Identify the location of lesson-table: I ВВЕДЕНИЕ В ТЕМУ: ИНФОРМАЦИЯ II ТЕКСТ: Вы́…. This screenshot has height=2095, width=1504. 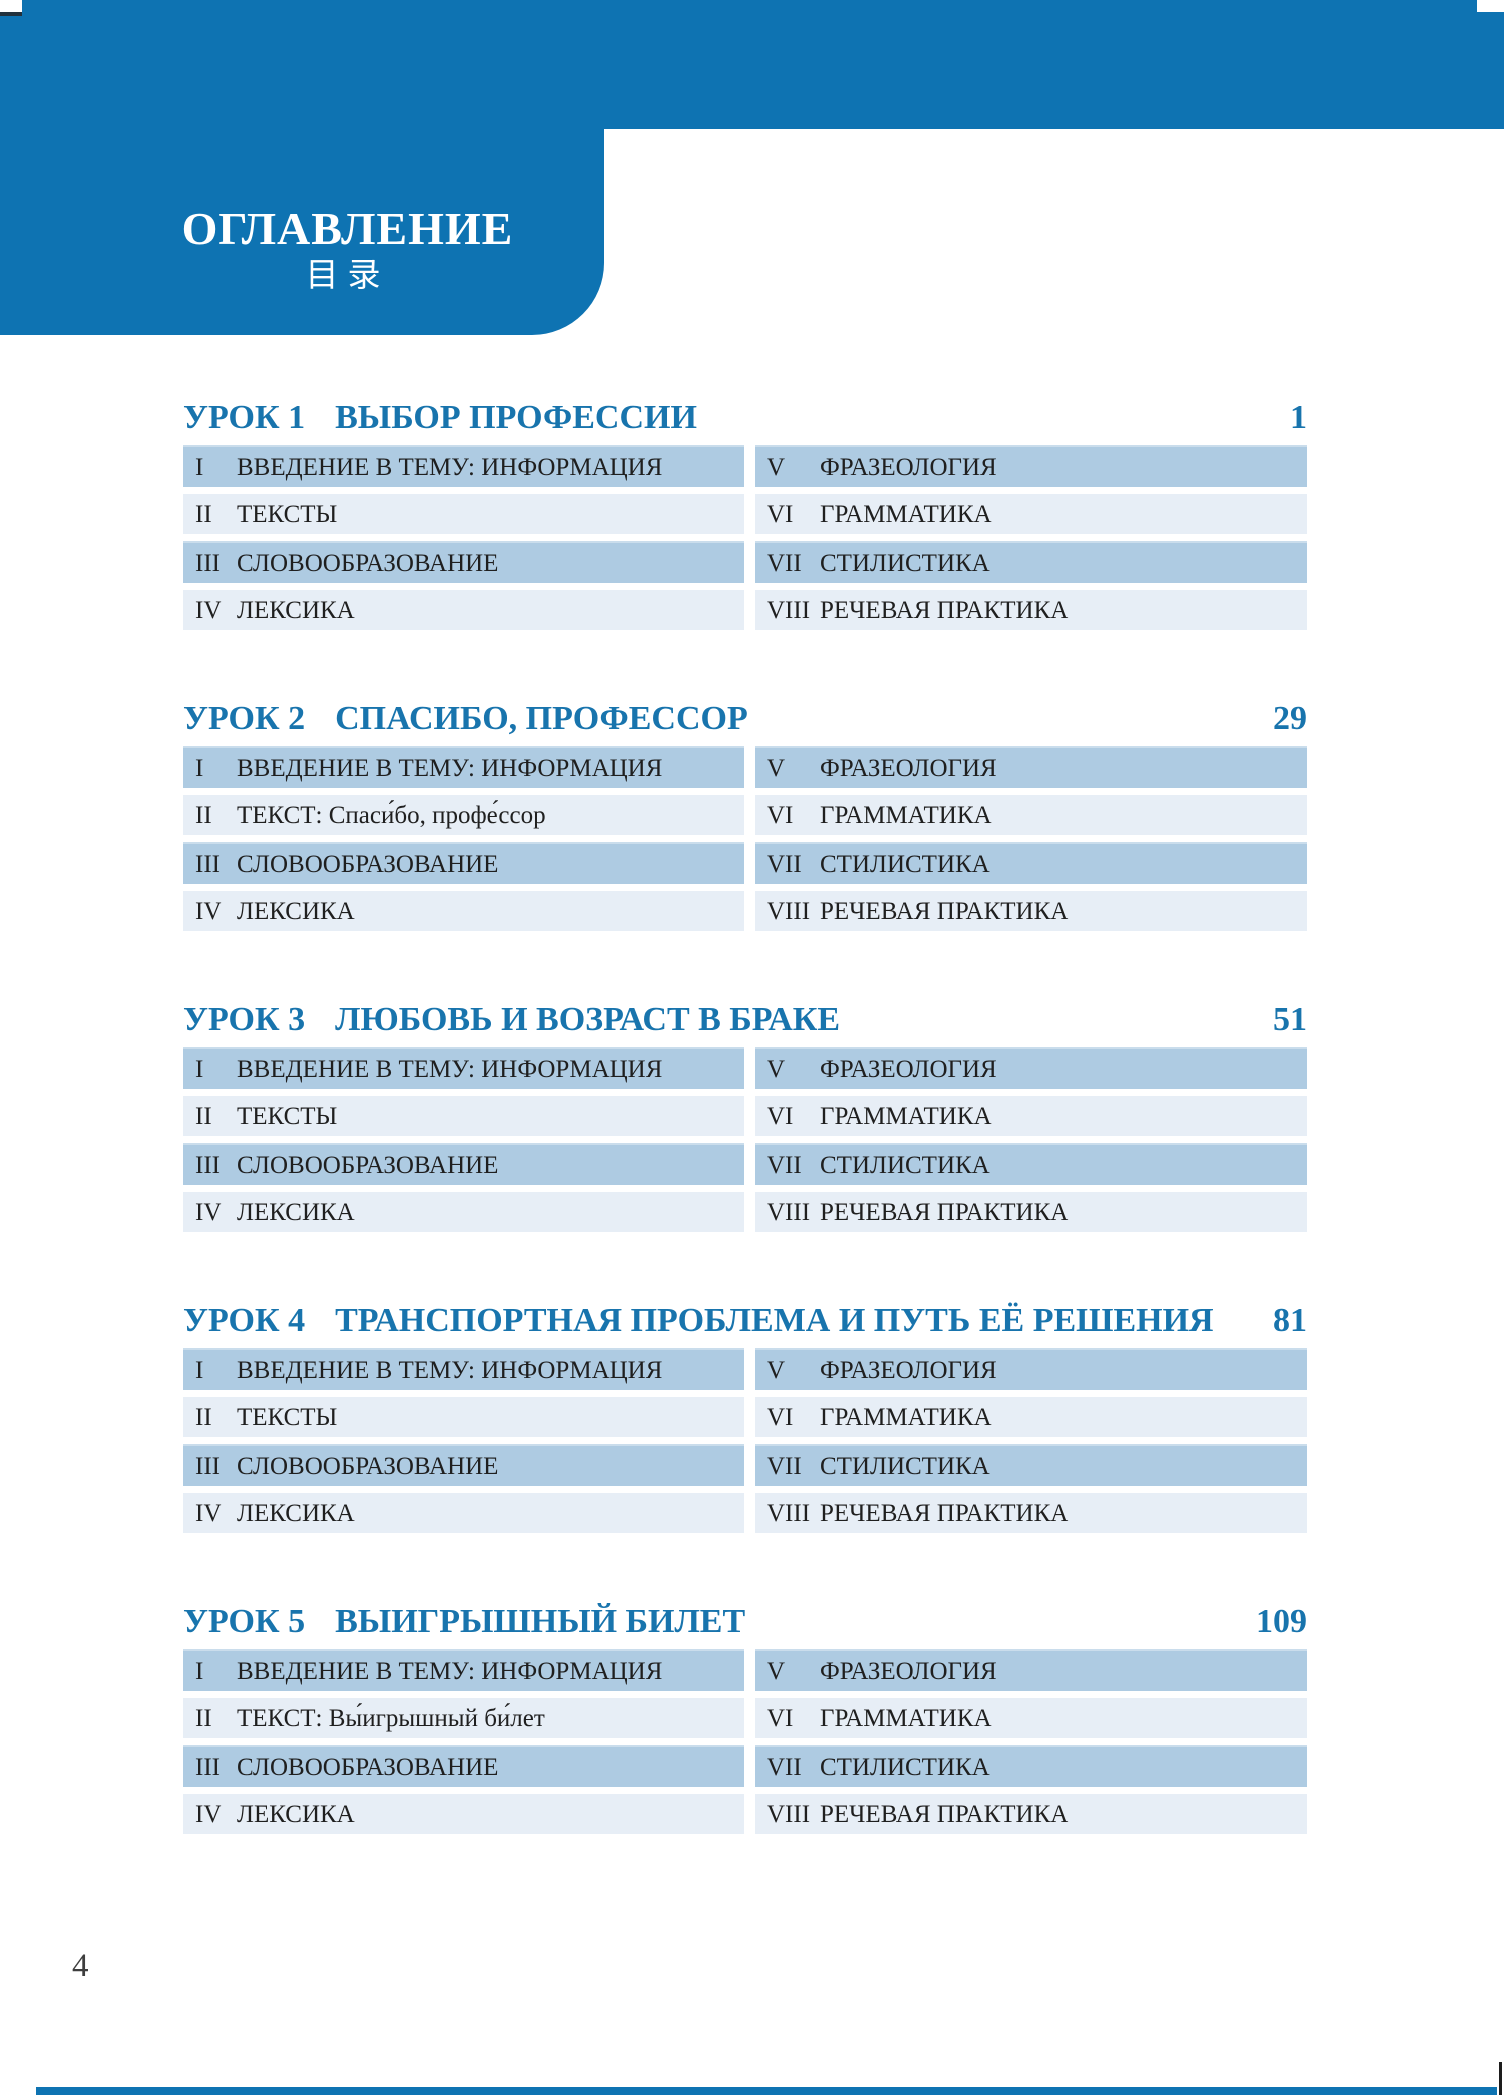
(745, 1745).